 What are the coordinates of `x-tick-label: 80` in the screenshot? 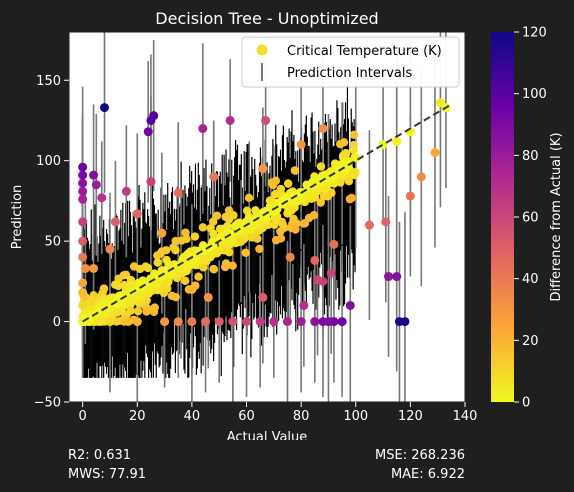 It's located at (301, 416).